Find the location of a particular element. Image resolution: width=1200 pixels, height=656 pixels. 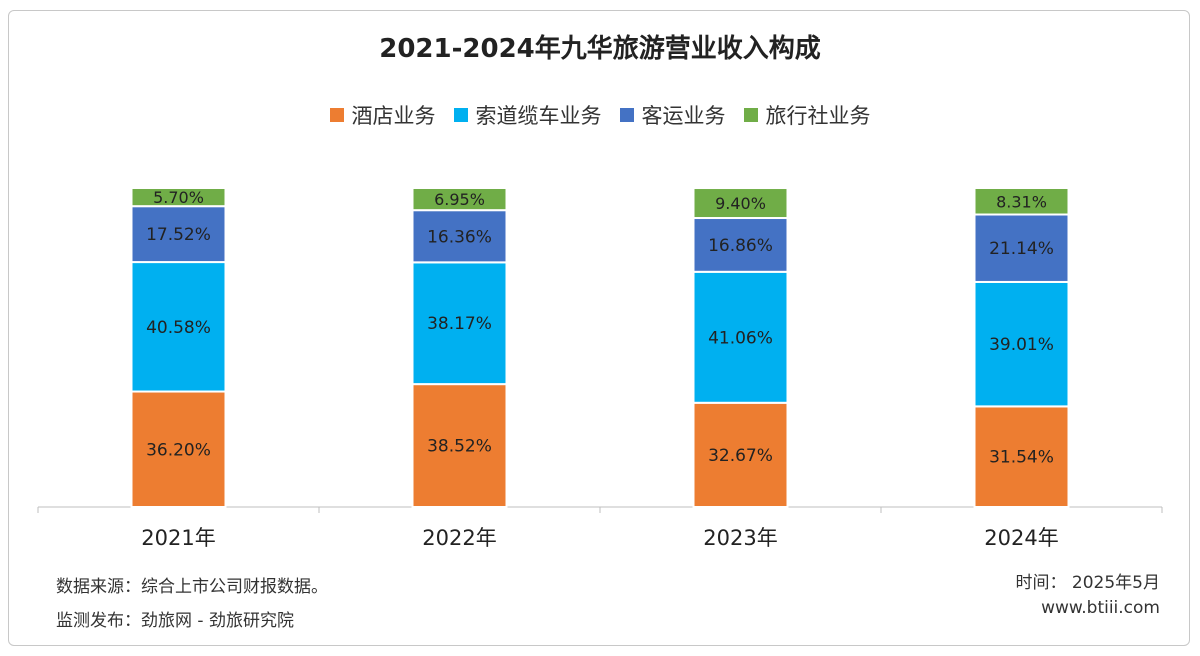

chart-title: 2021-2024年九华旅游营业收入构成 is located at coordinates (600, 49).